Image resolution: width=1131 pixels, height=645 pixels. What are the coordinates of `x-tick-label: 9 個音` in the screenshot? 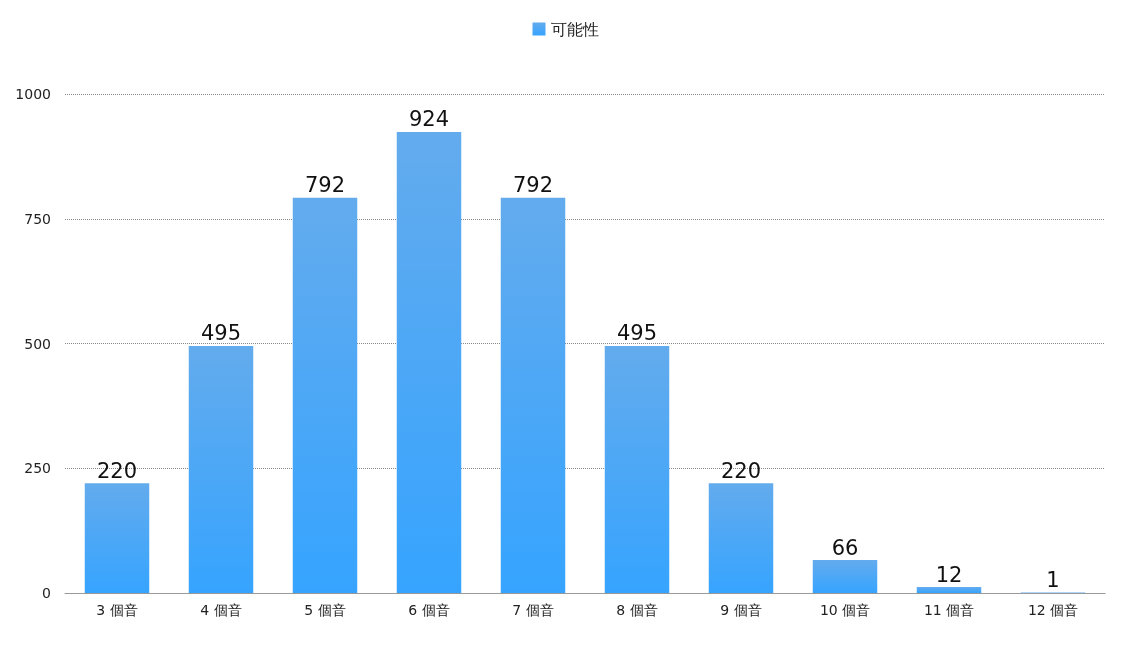 It's located at (741, 610).